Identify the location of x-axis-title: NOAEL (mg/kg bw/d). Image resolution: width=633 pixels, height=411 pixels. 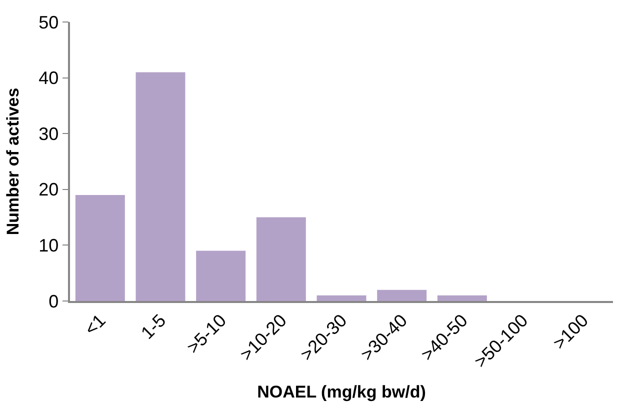
(341, 392).